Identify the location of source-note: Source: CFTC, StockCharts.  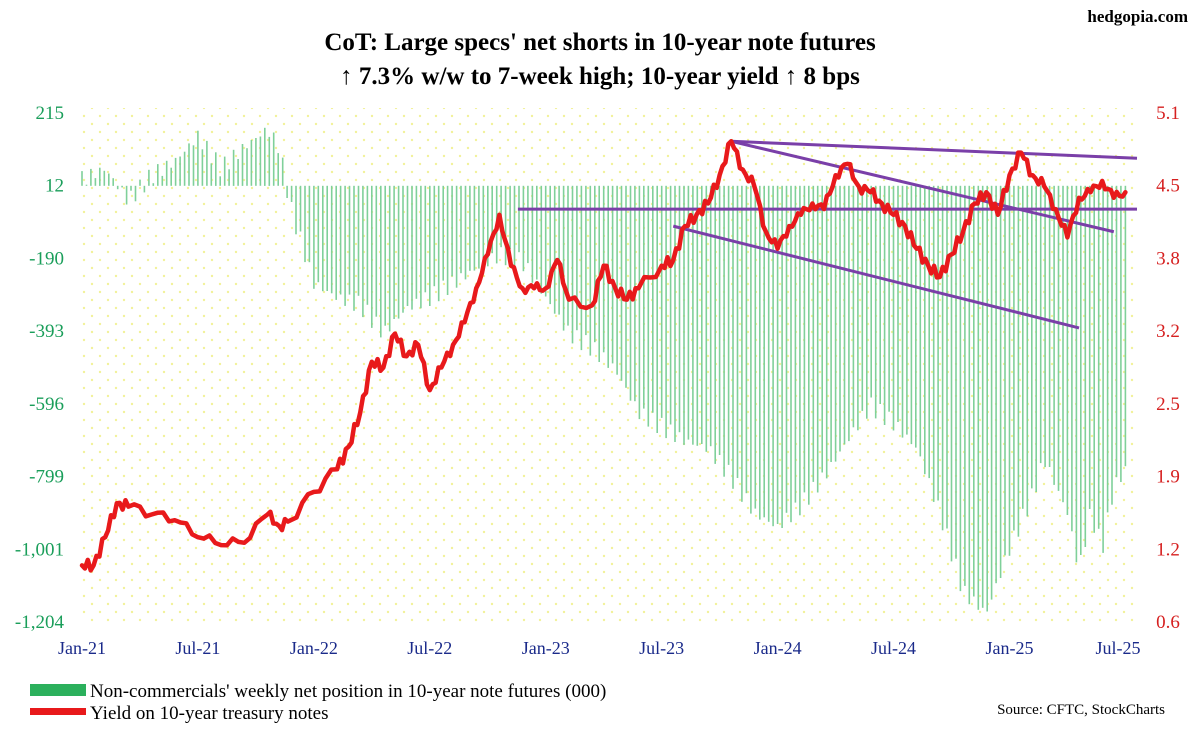
(1081, 710).